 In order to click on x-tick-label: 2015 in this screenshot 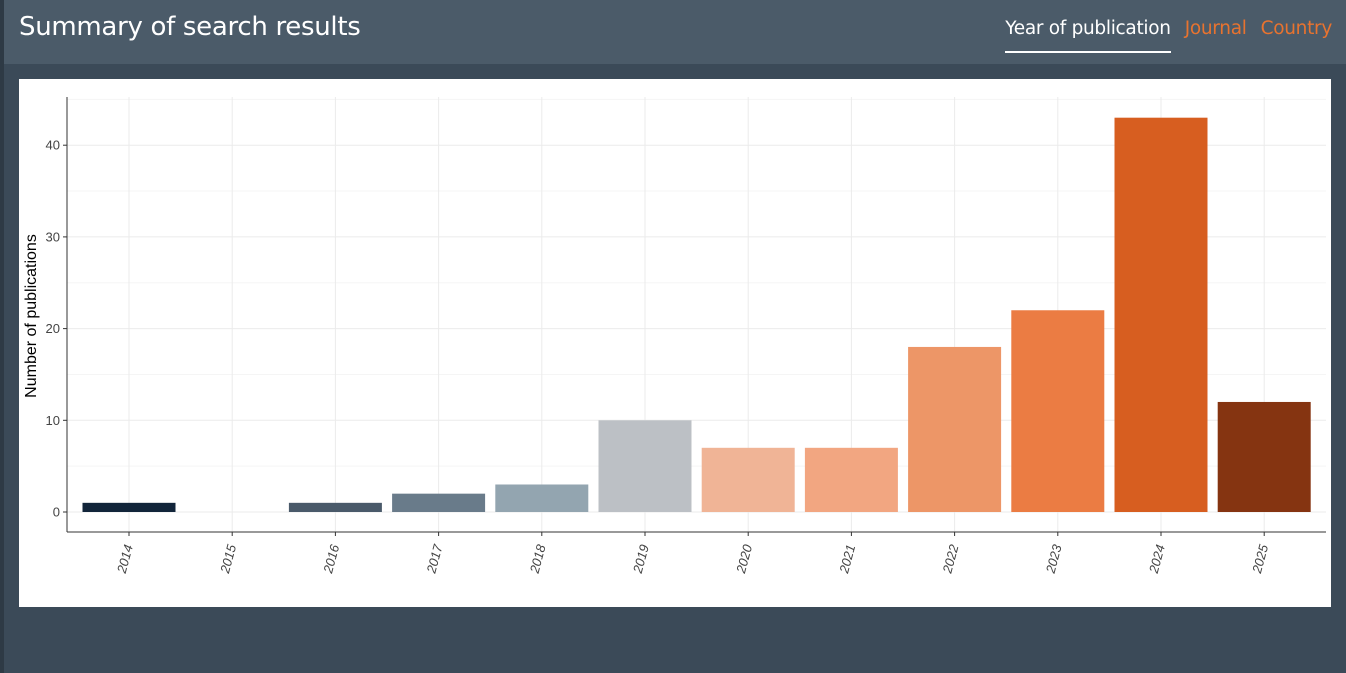, I will do `click(228, 559)`.